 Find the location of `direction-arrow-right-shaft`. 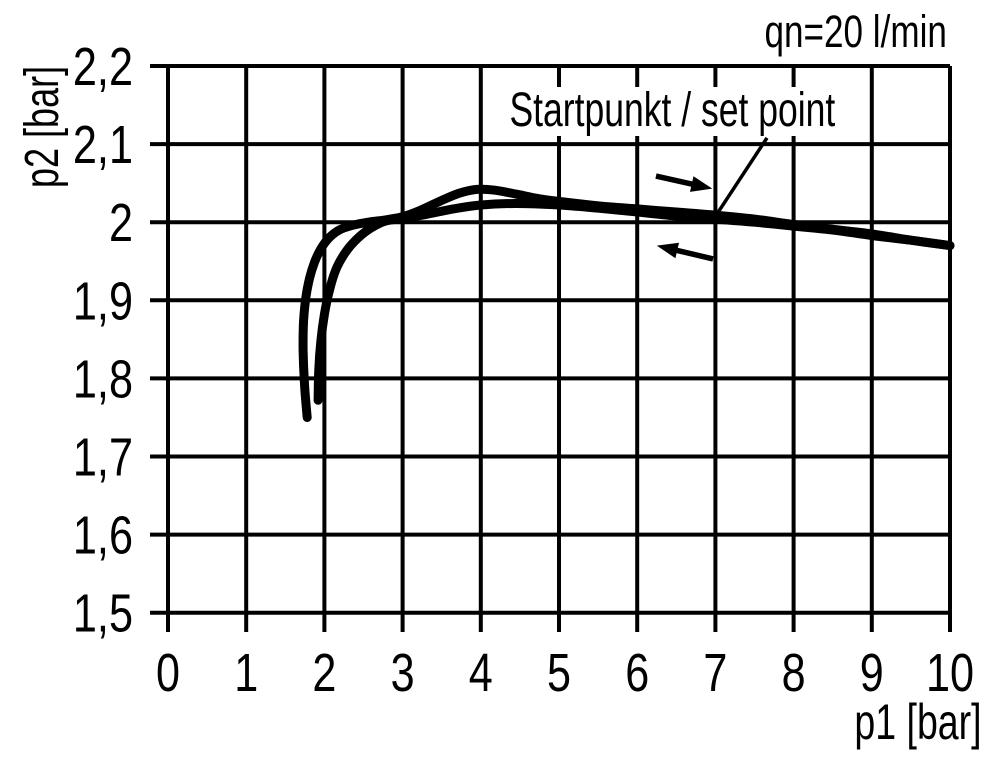

direction-arrow-right-shaft is located at coordinates (676, 180).